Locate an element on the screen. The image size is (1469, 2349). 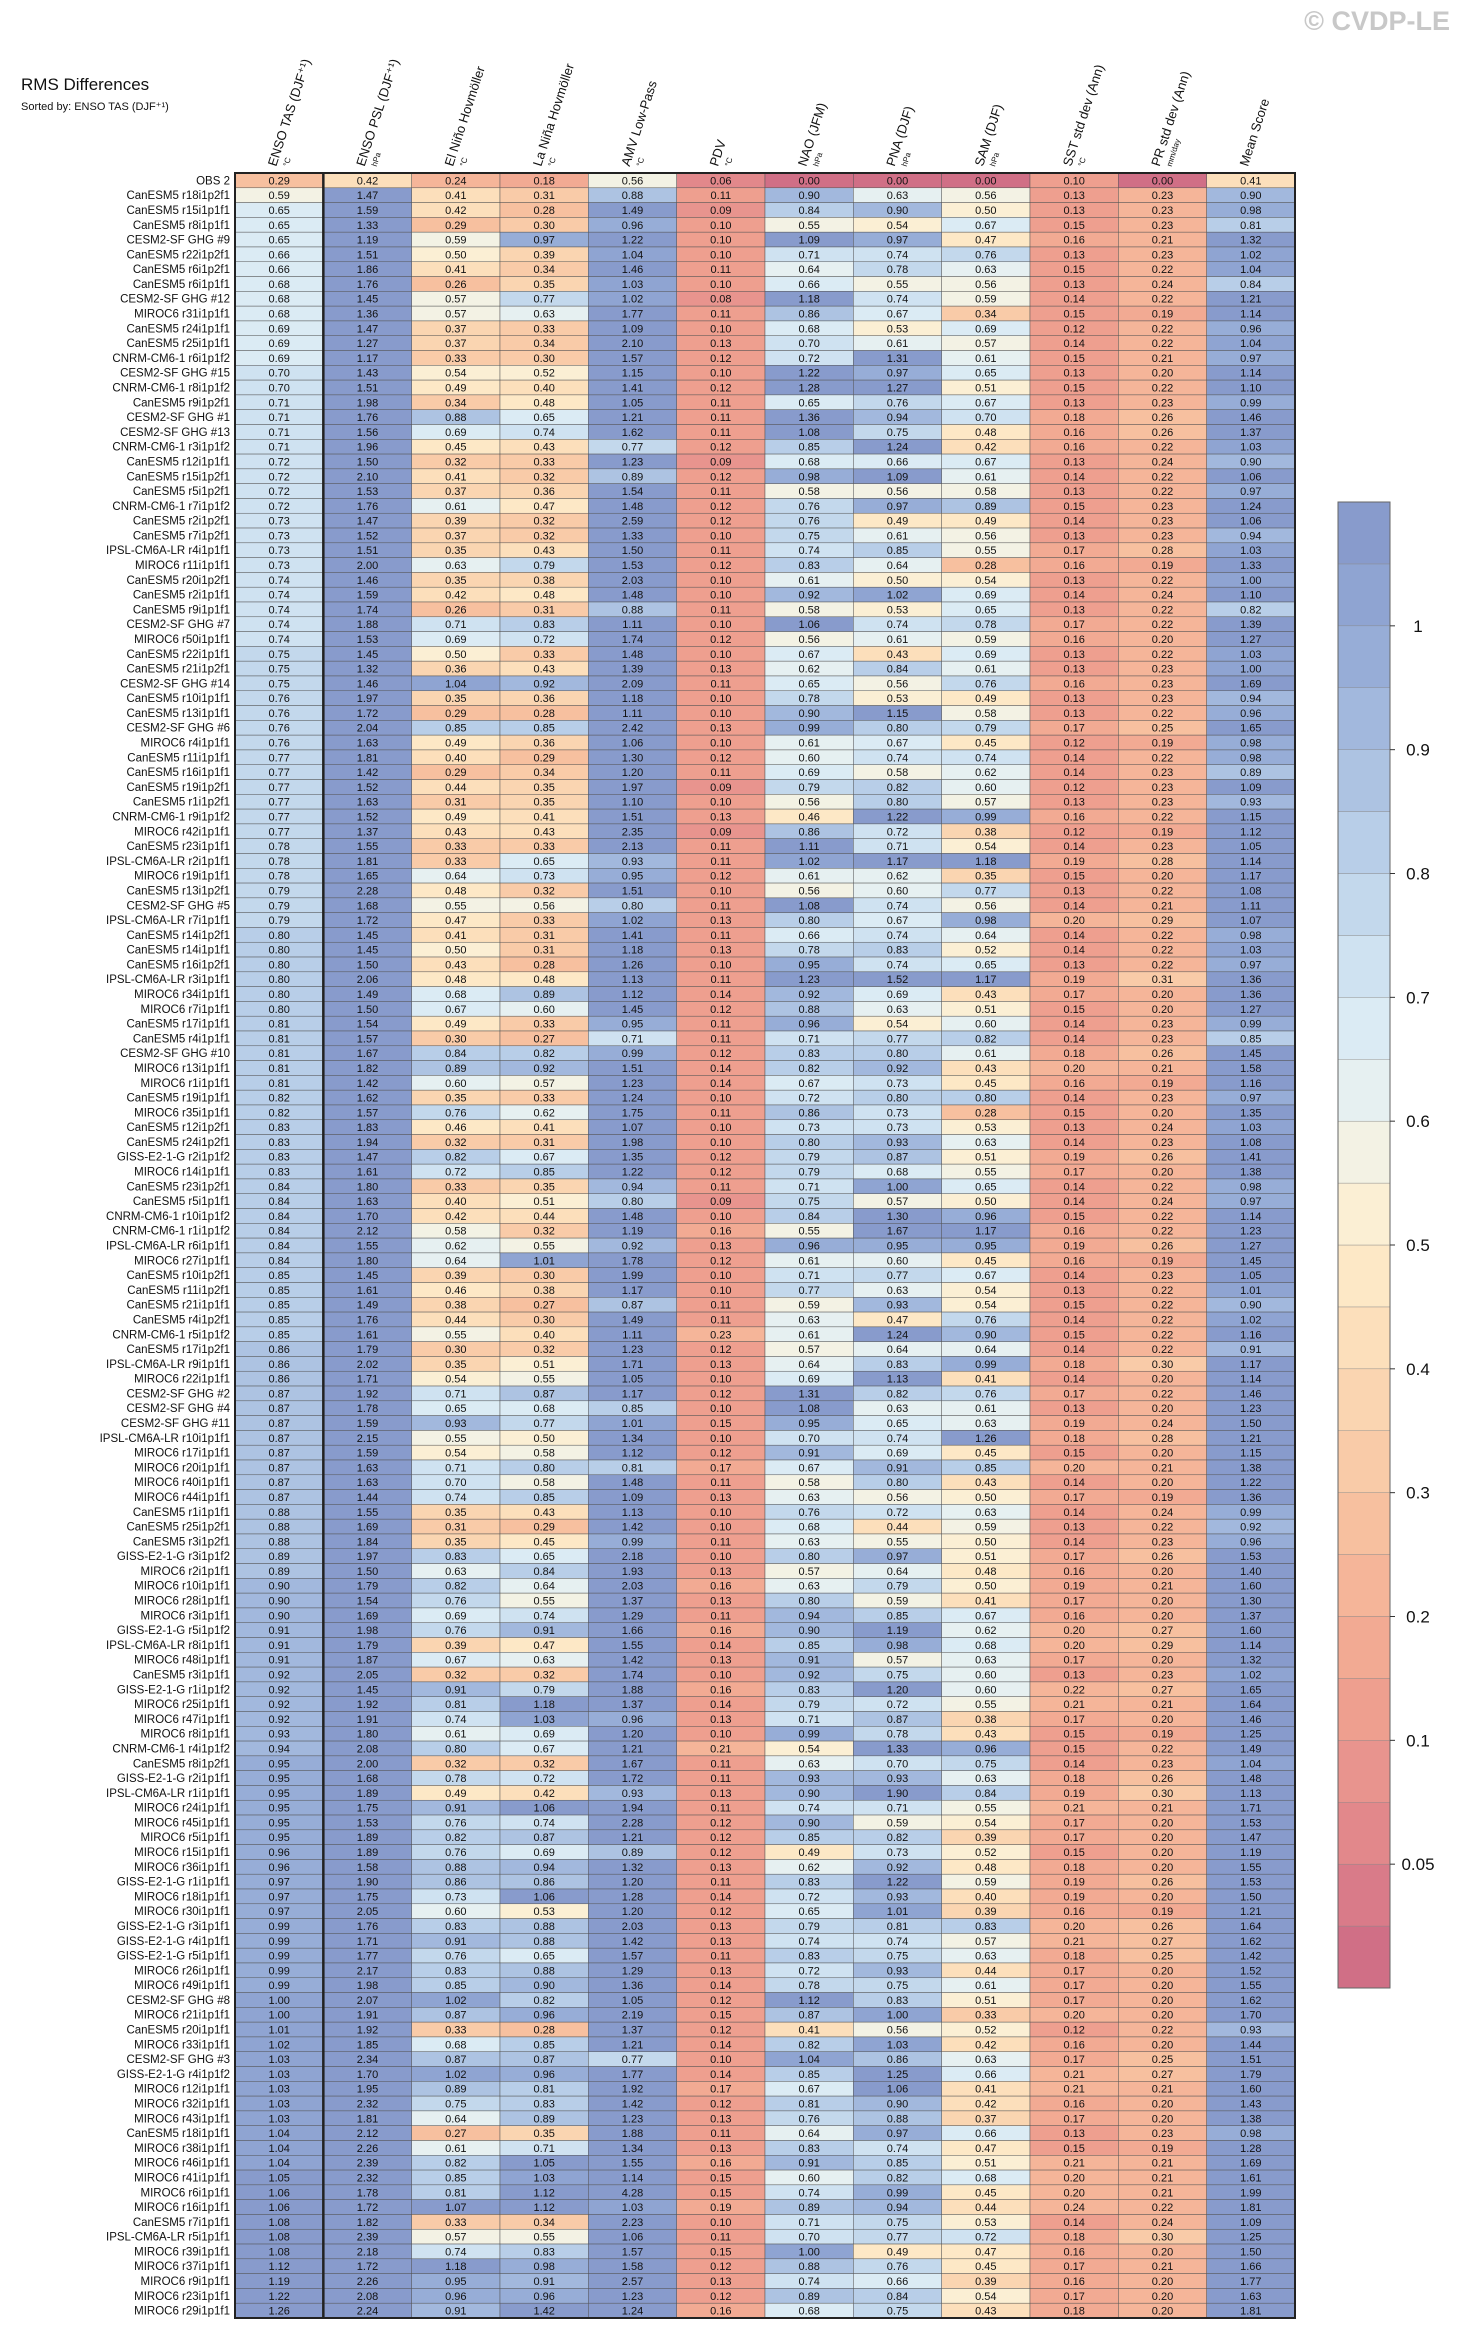
row-label: CESM2-SF GHG #12 is located at coordinates (175, 300).